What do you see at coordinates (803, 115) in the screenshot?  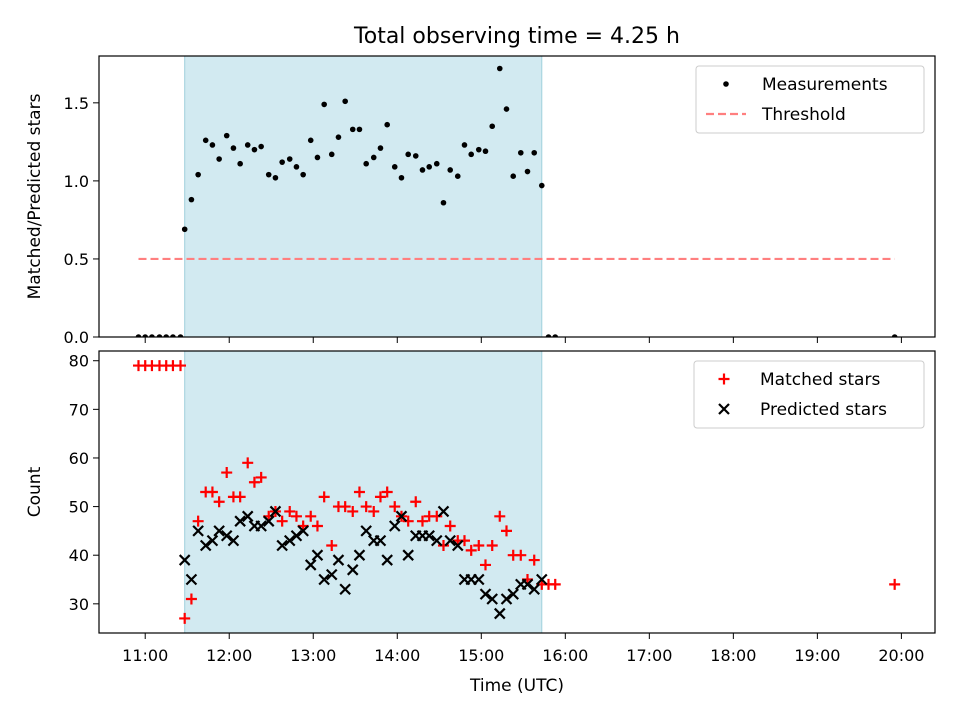 I see `legend-label: Threshold` at bounding box center [803, 115].